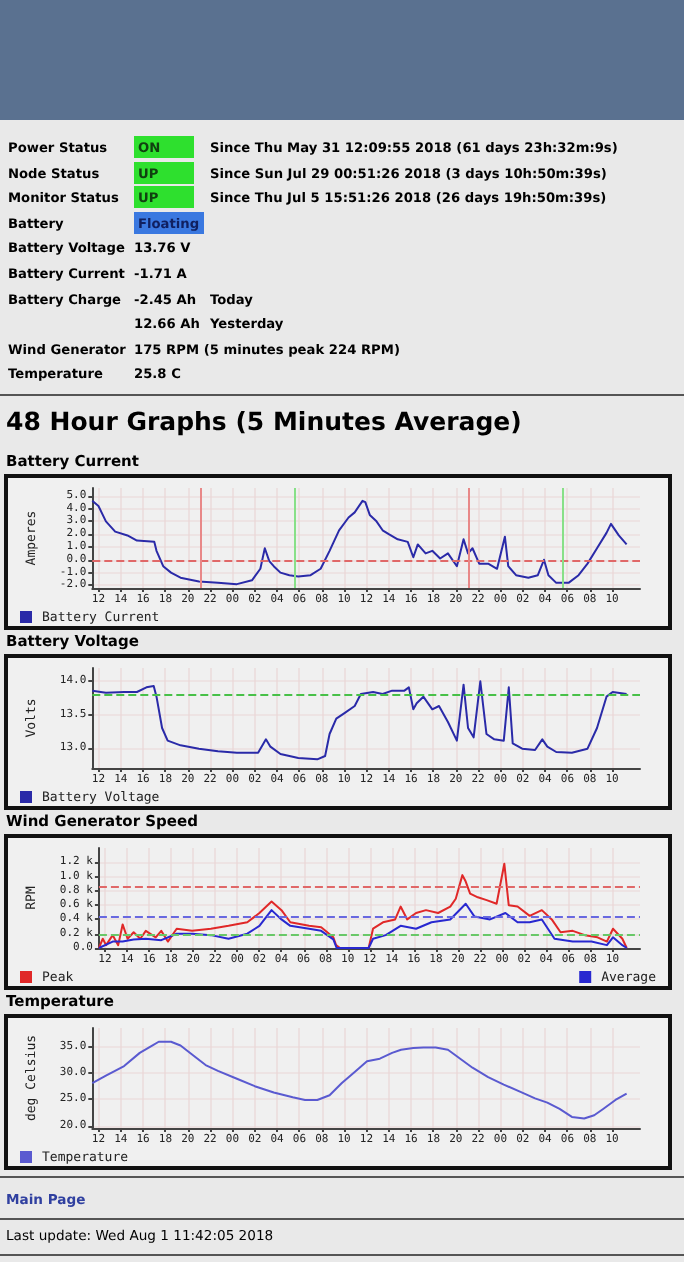 This screenshot has width=684, height=1262. What do you see at coordinates (264, 421) in the screenshot?
I see `text: 48 Hour Graphs (5 Minutes Average)` at bounding box center [264, 421].